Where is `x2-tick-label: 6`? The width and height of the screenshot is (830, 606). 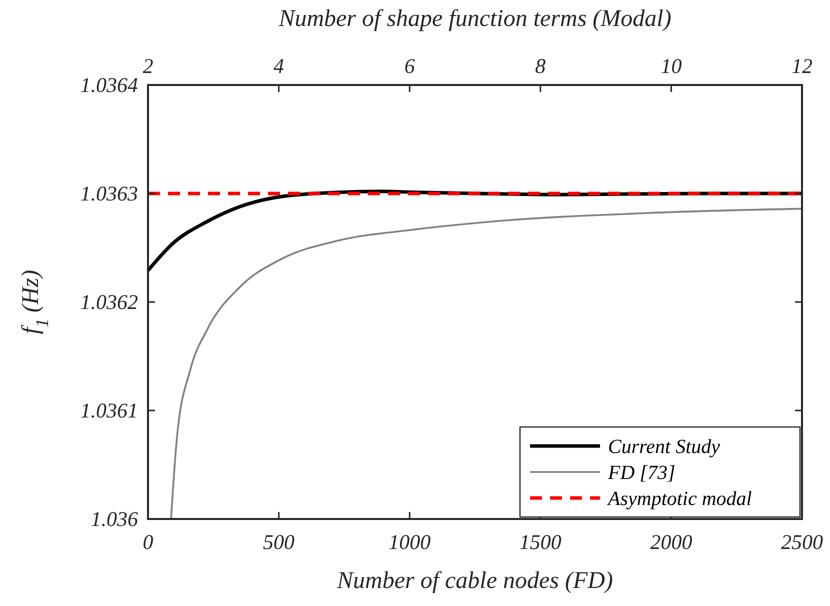 x2-tick-label: 6 is located at coordinates (410, 66).